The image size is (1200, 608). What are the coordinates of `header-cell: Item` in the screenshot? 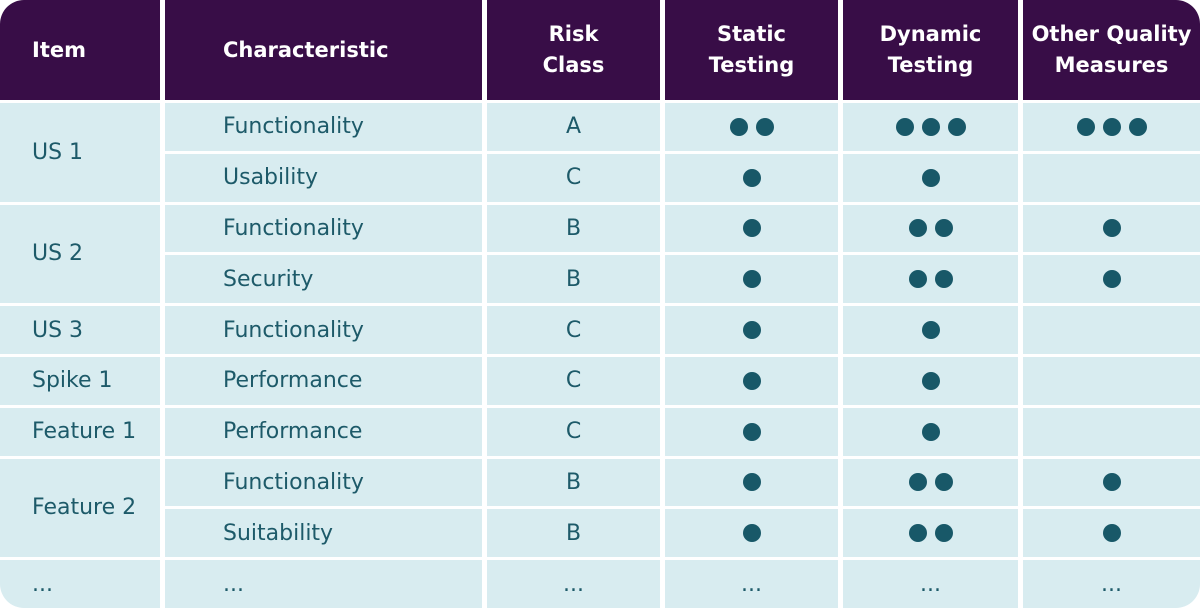 It's located at (80, 50).